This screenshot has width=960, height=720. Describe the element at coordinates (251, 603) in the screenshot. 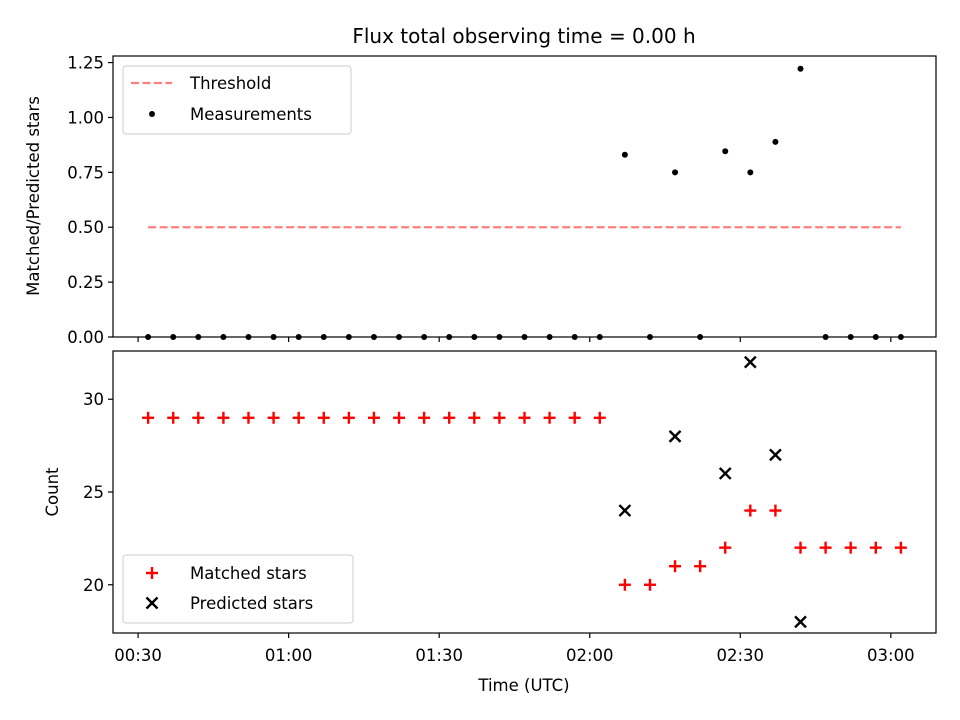

I see `legend-predicted-label: Predicted stars` at that location.